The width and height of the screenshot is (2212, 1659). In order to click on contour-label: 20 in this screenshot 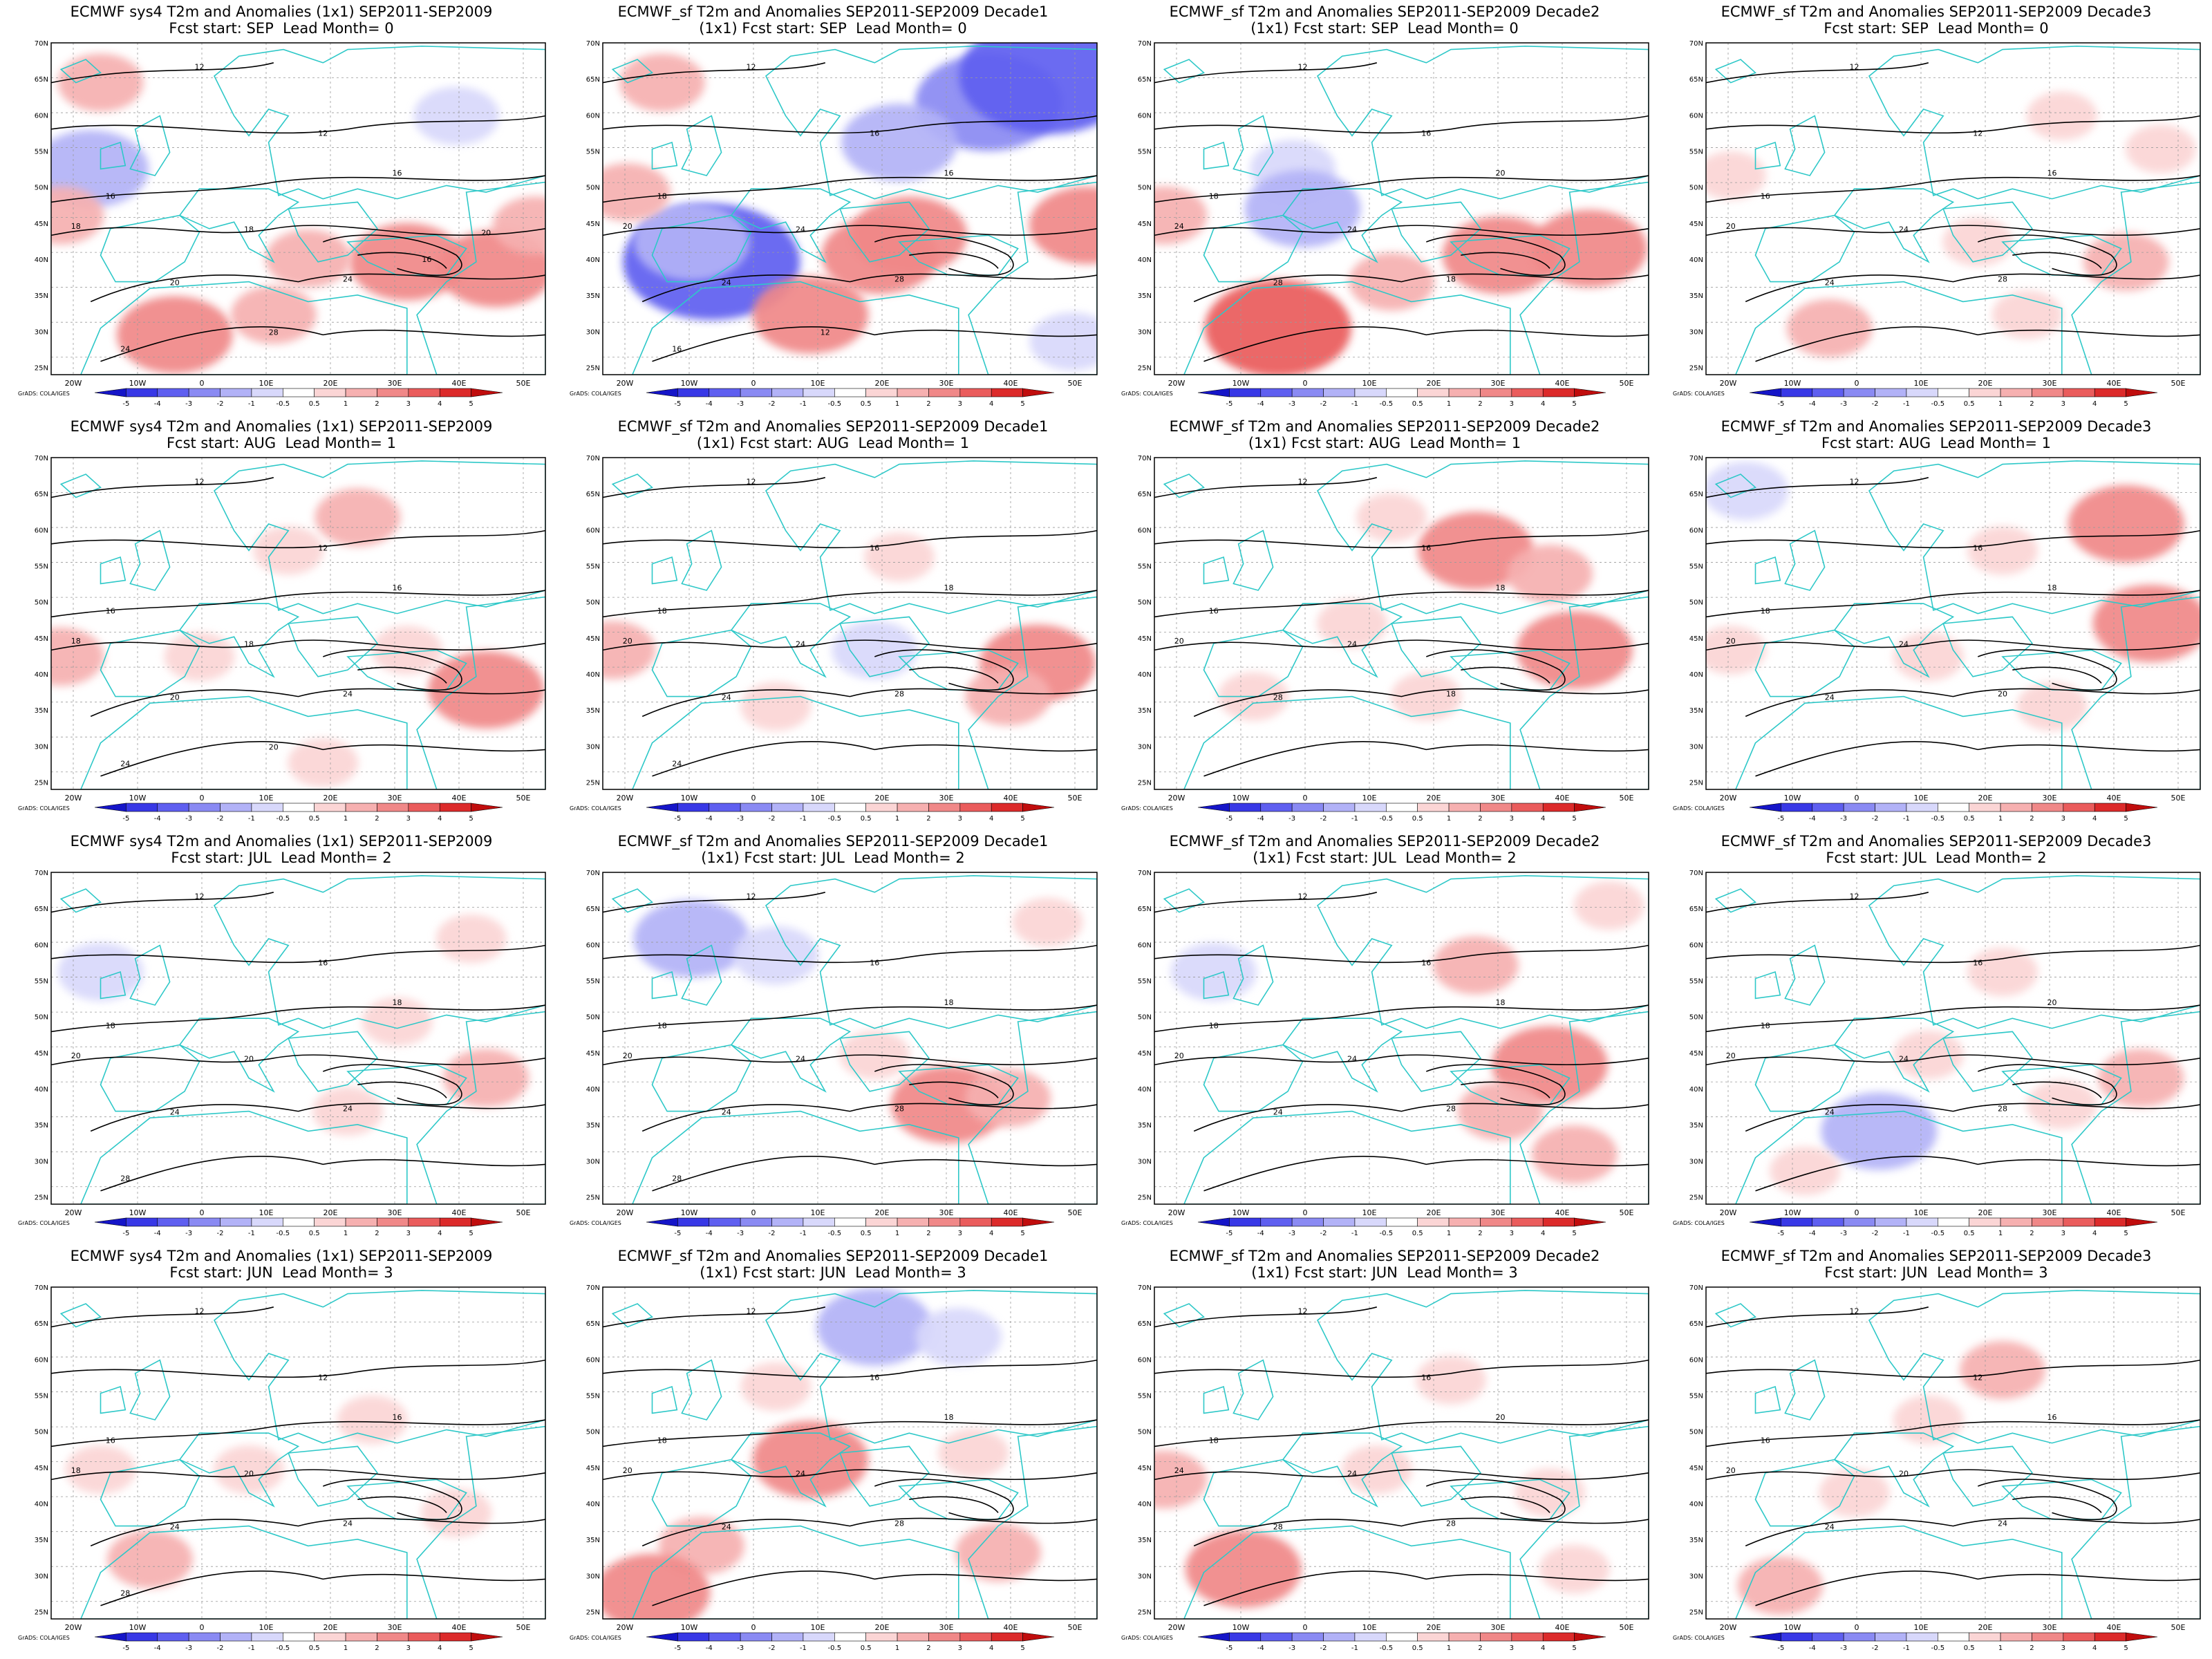, I will do `click(486, 232)`.